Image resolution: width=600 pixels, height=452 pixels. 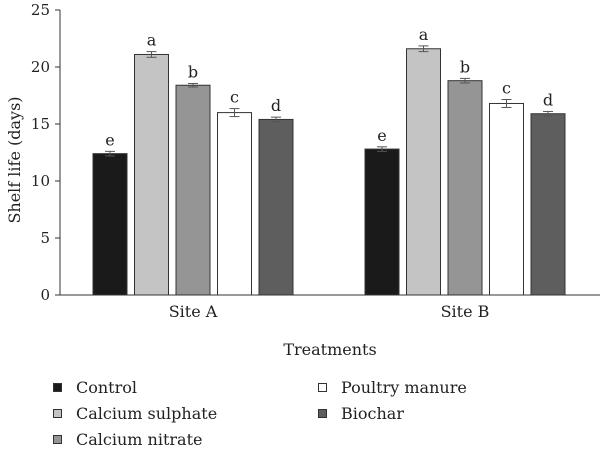 I want to click on legend-item: Calcium sulphate, so click(x=135, y=413).